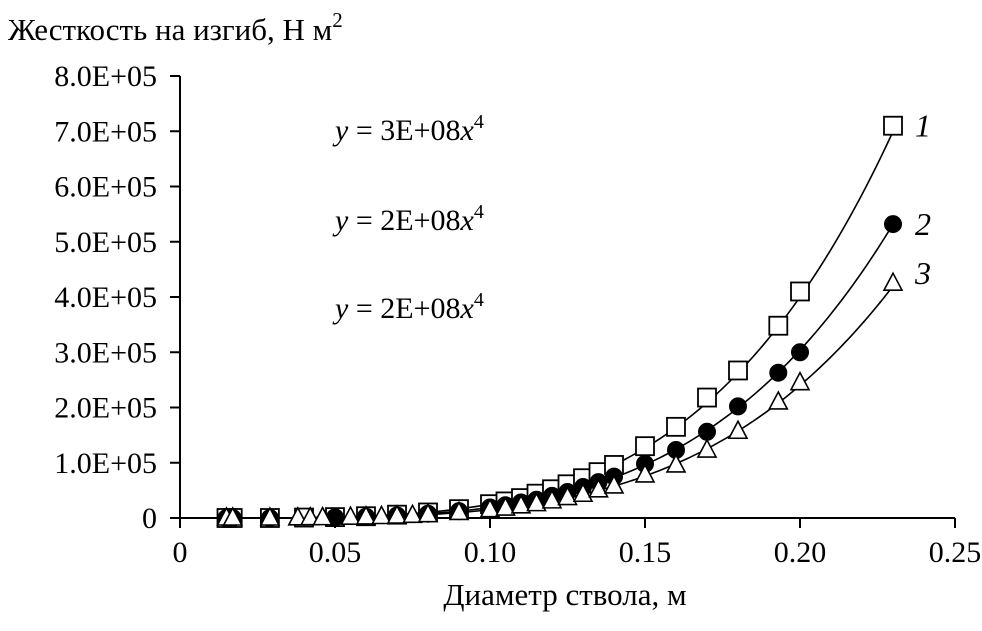  What do you see at coordinates (923, 126) in the screenshot?
I see `series-label-1: 1` at bounding box center [923, 126].